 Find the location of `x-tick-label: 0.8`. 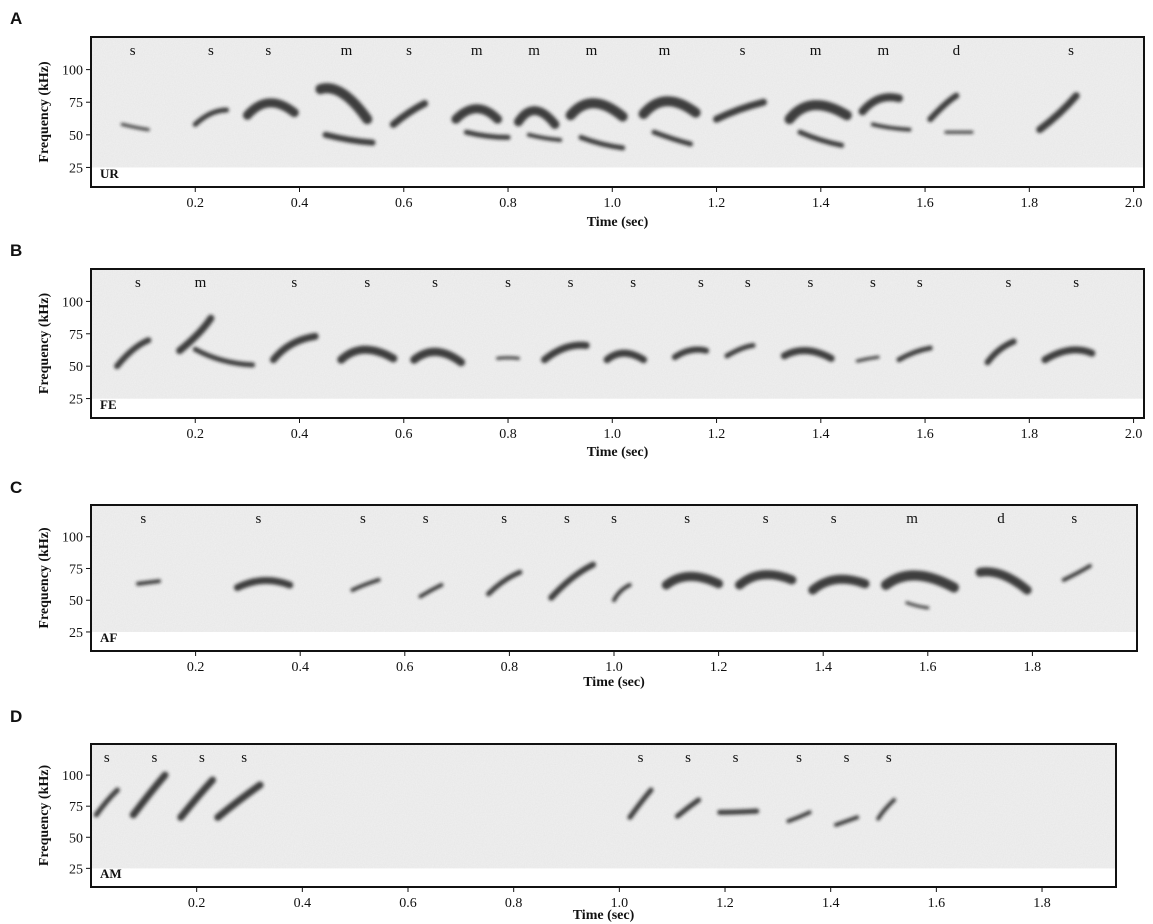

x-tick-label: 0.8 is located at coordinates (508, 203).